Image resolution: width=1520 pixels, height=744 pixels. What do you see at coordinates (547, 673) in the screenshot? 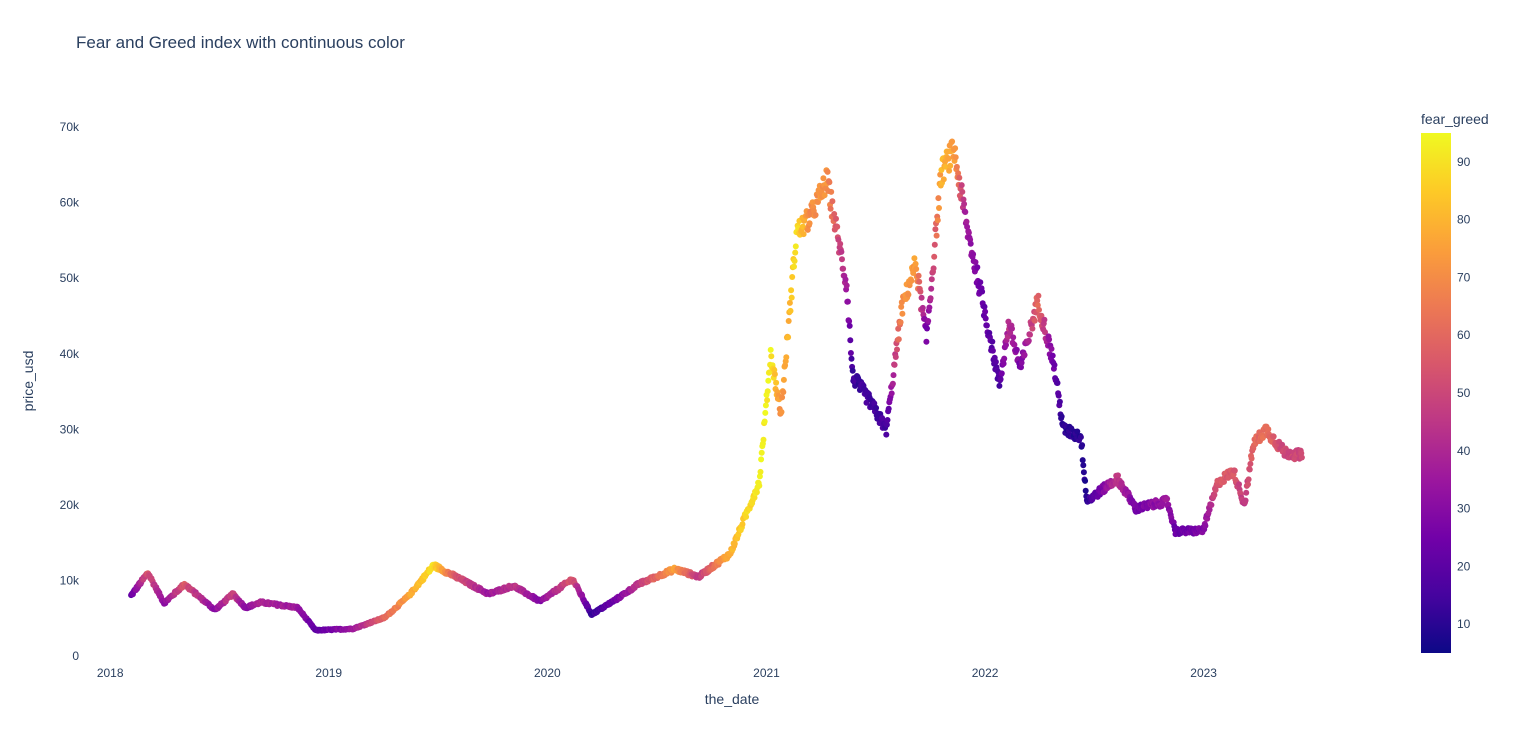
I see `x-tick-label: 2020` at bounding box center [547, 673].